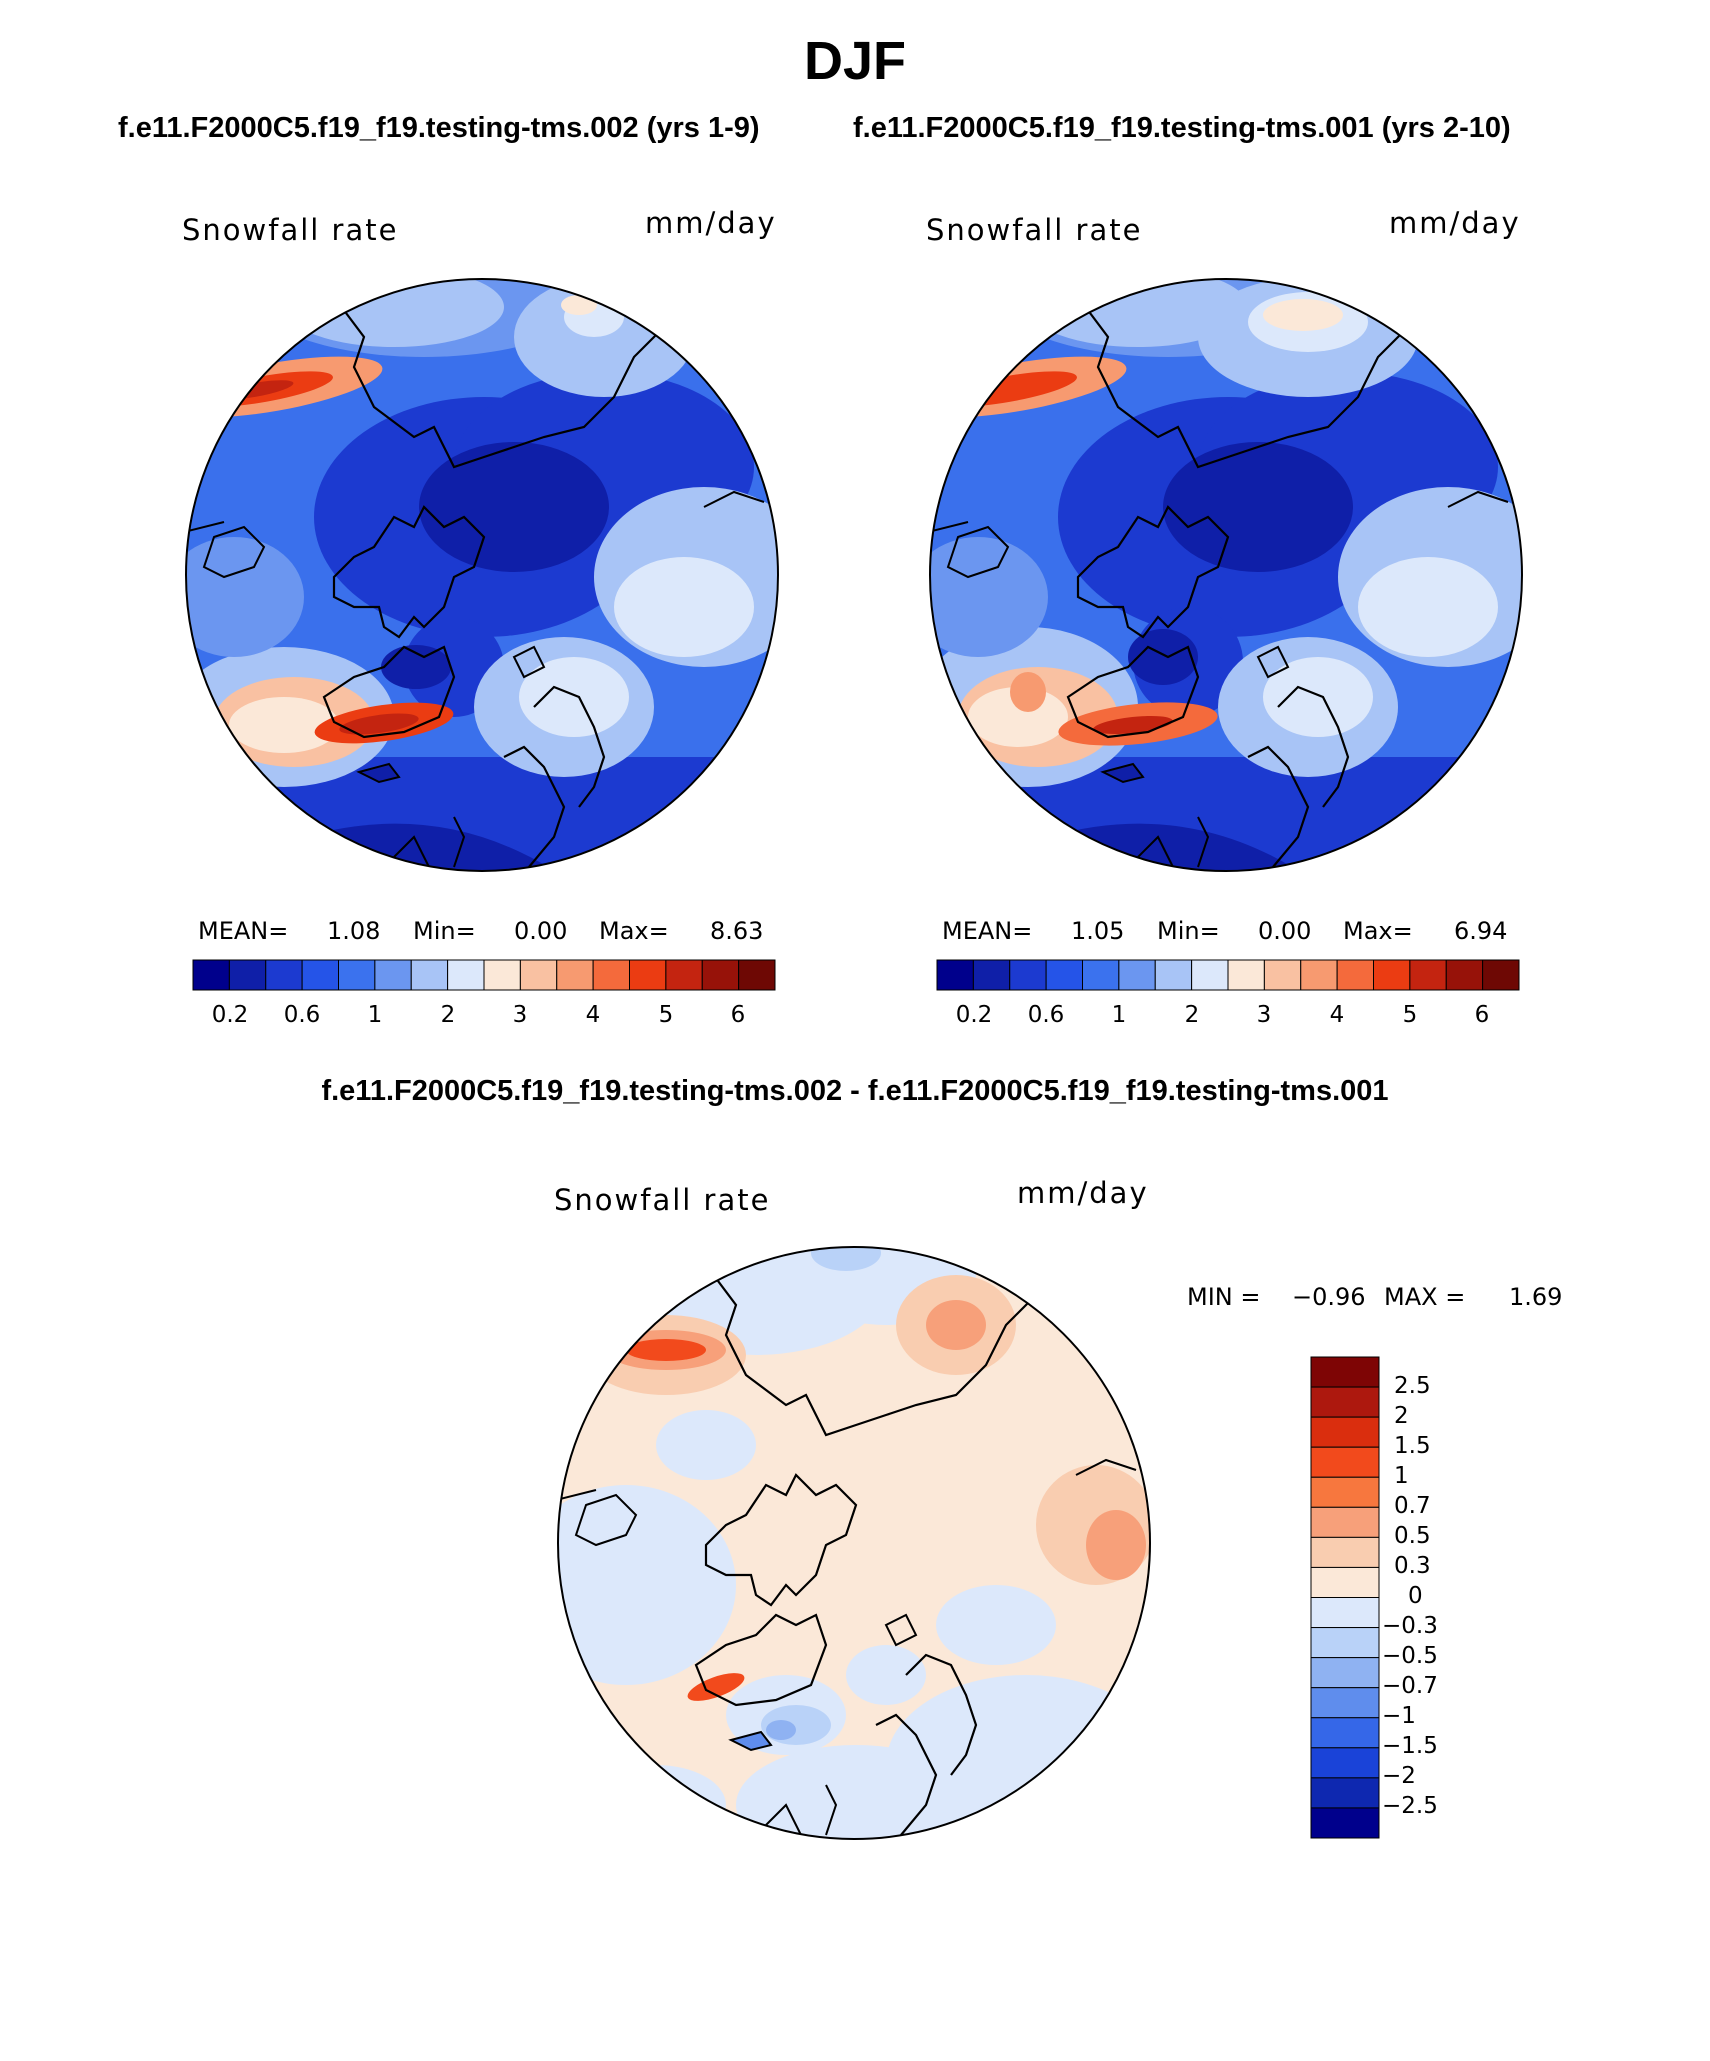  What do you see at coordinates (1412, 1446) in the screenshot?
I see `diff-colorbar-tick: 1.5` at bounding box center [1412, 1446].